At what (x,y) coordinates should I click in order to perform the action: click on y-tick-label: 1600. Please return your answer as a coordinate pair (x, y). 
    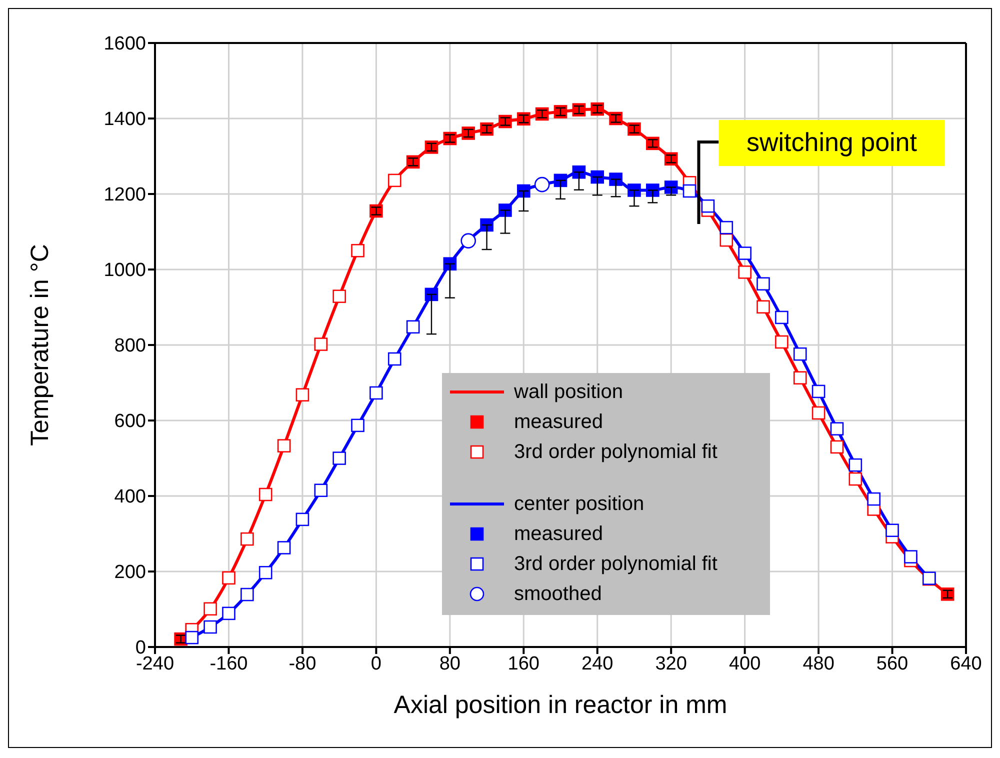
    Looking at the image, I should click on (125, 44).